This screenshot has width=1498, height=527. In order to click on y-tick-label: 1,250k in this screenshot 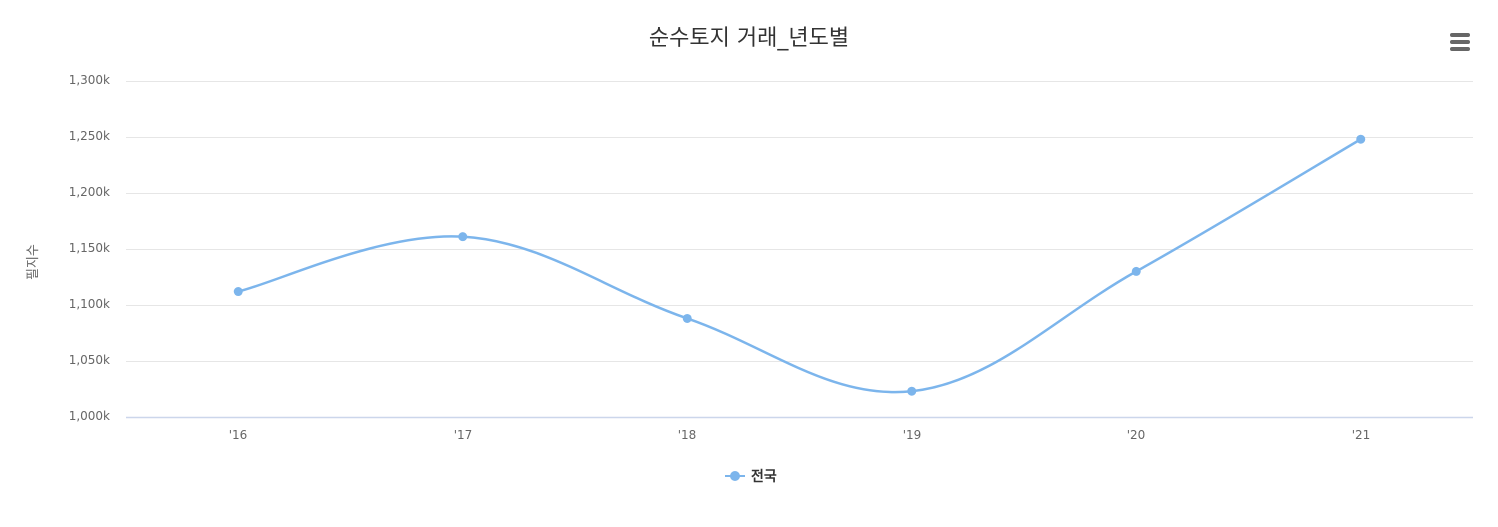, I will do `click(89, 136)`.